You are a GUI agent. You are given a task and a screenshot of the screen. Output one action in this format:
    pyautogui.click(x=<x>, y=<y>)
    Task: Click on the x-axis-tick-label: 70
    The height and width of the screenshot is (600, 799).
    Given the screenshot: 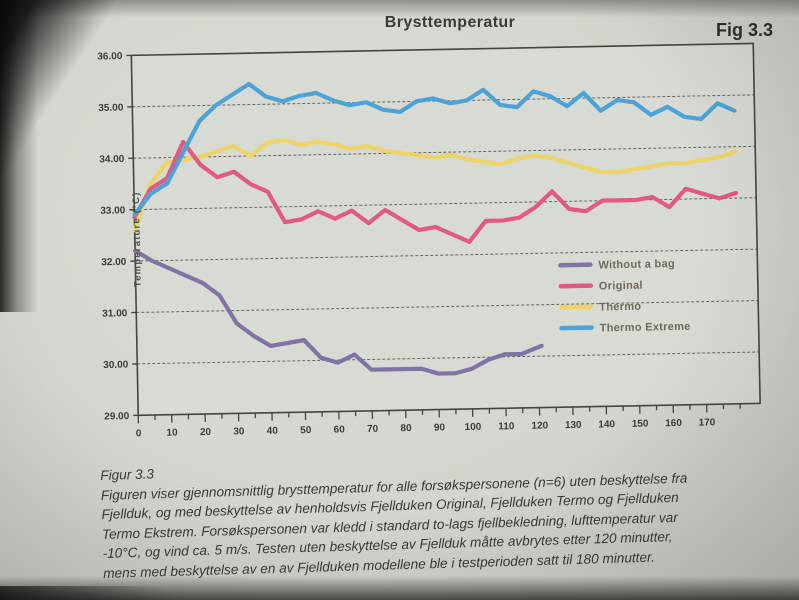 What is the action you would take?
    pyautogui.click(x=373, y=429)
    